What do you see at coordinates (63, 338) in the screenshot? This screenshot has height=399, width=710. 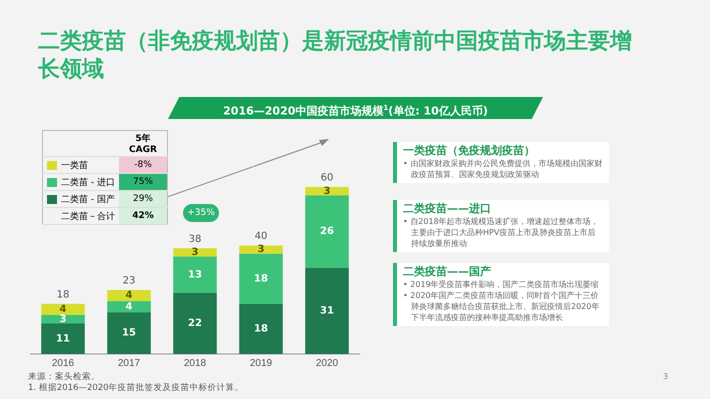 I see `data-label: 11` at bounding box center [63, 338].